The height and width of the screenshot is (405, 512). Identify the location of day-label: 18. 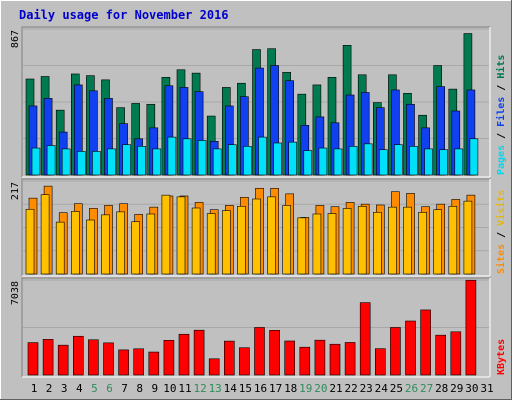
(290, 388).